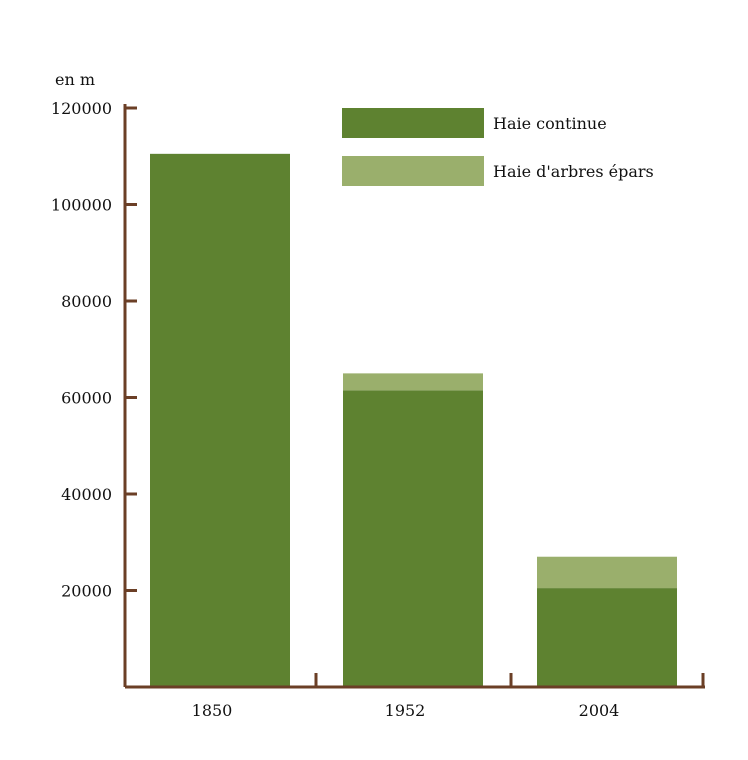  Describe the element at coordinates (212, 710) in the screenshot. I see `x-tick-label: 1850` at that location.